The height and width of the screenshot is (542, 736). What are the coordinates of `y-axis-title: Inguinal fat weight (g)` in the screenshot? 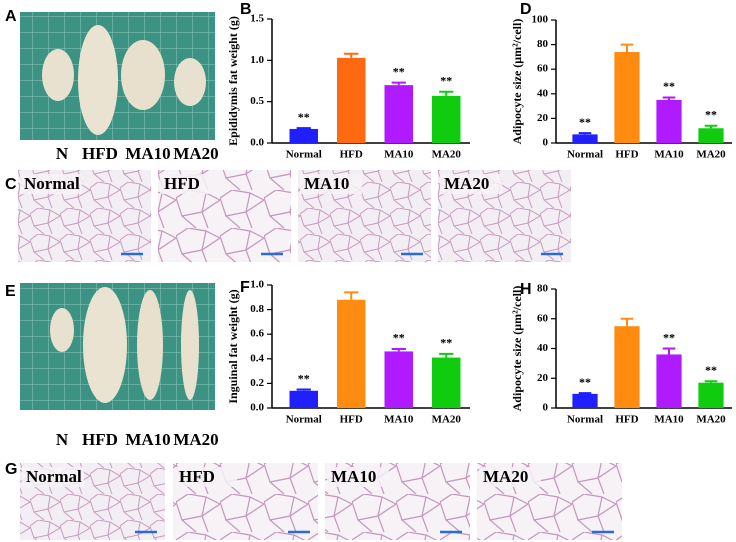 It's located at (233, 346).